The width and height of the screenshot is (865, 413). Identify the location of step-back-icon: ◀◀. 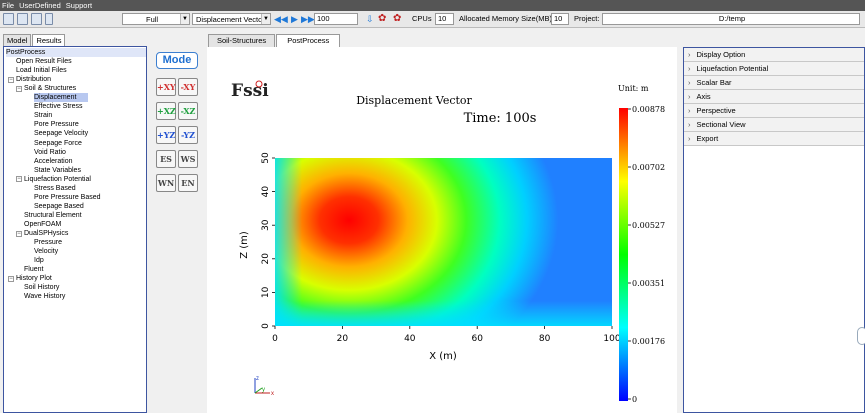
(281, 19).